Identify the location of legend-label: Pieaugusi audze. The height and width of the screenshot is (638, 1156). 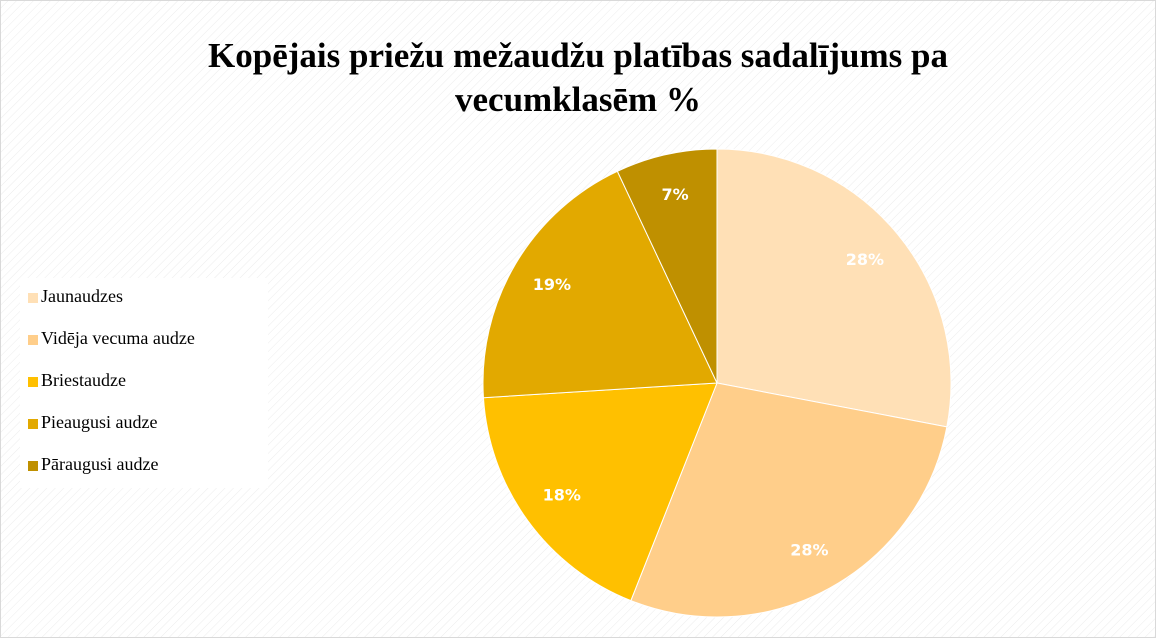
(99, 422).